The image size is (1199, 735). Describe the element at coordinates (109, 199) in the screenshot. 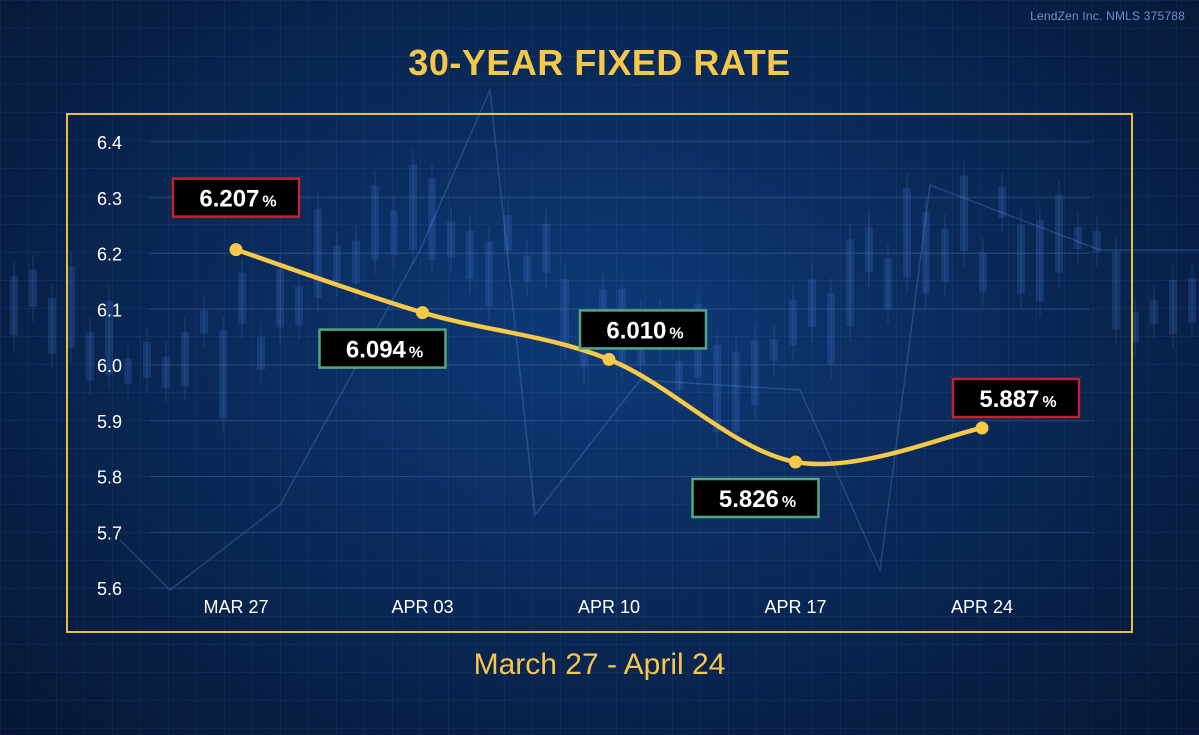

I see `y-tick-label: 6.3` at that location.